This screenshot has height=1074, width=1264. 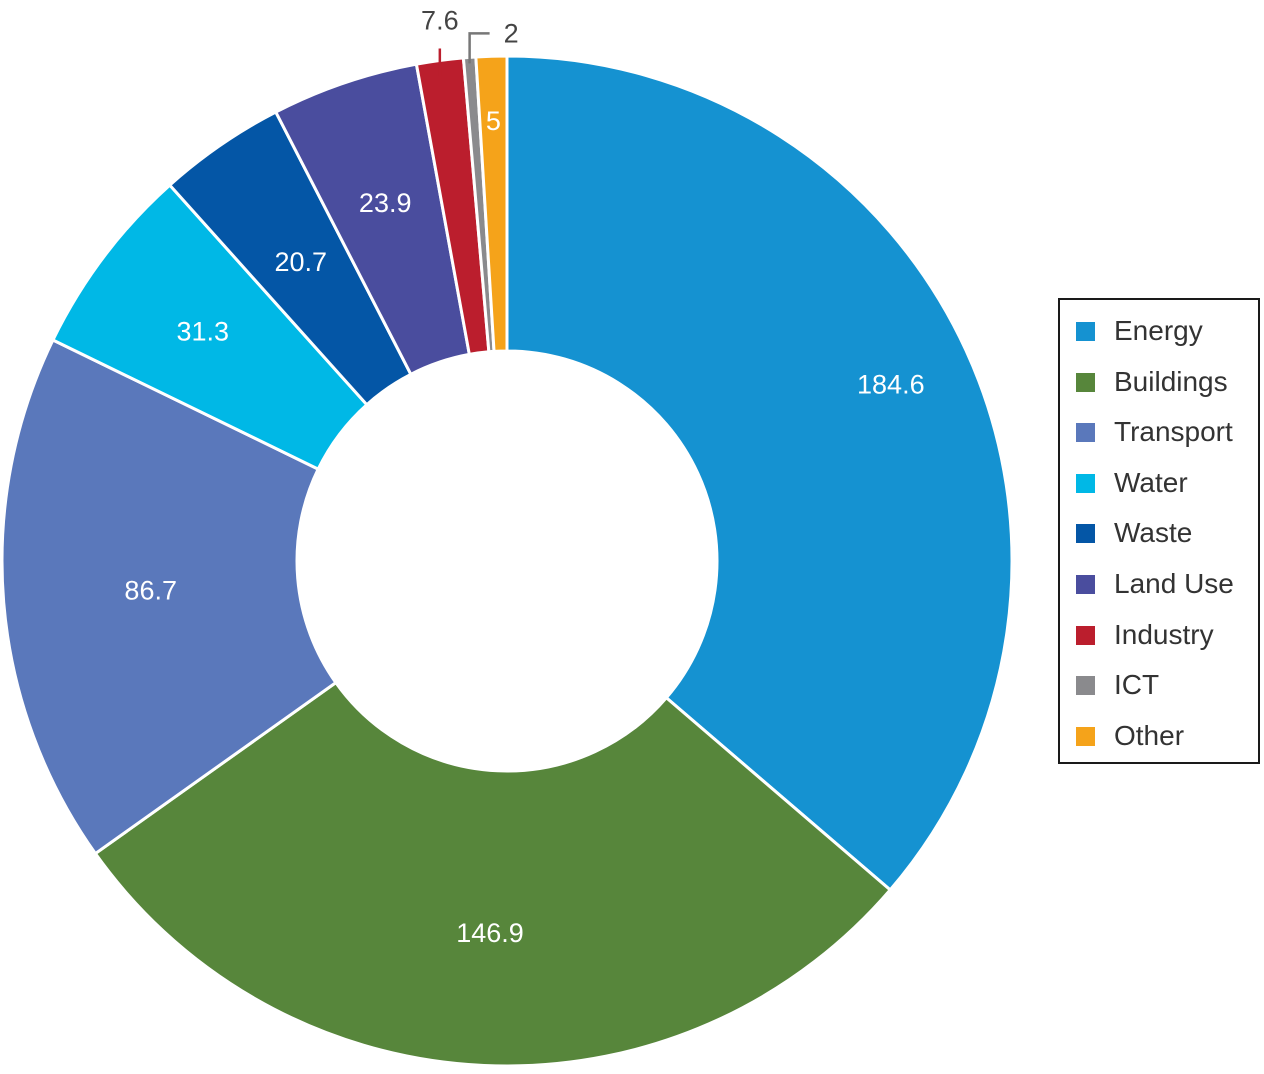 What do you see at coordinates (1164, 634) in the screenshot?
I see `legend-label-industry: Industry` at bounding box center [1164, 634].